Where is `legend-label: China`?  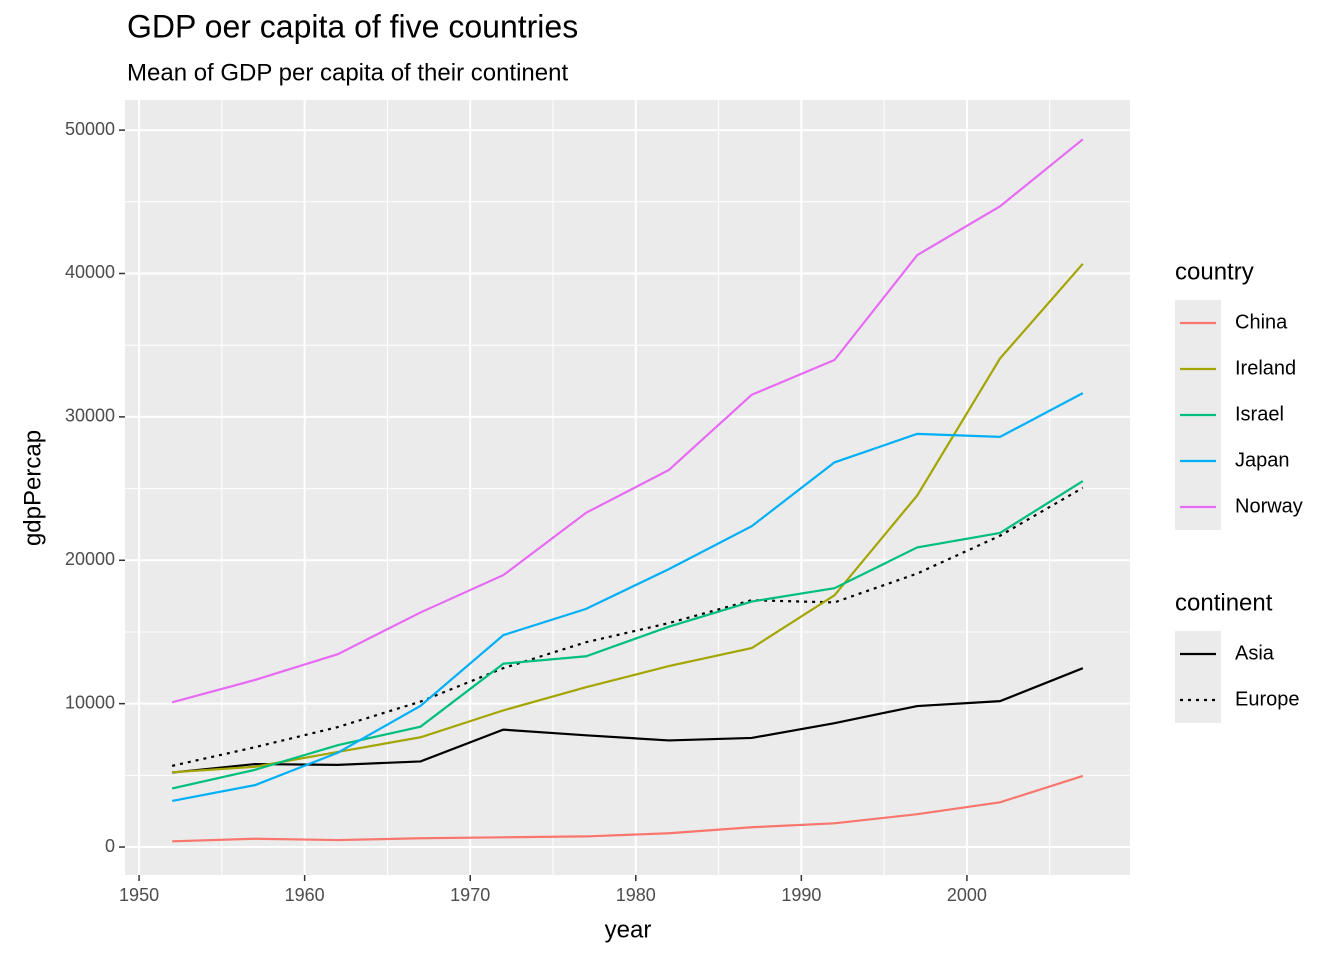 legend-label: China is located at coordinates (1261, 322).